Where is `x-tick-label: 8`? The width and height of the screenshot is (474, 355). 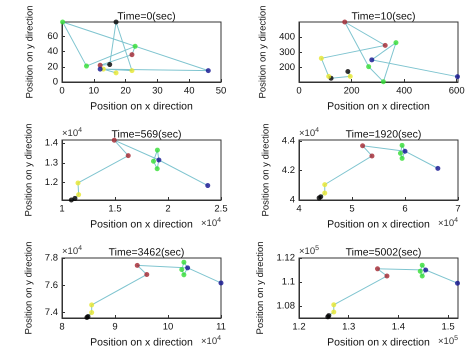 x-tick-label: 8 is located at coordinates (62, 327).